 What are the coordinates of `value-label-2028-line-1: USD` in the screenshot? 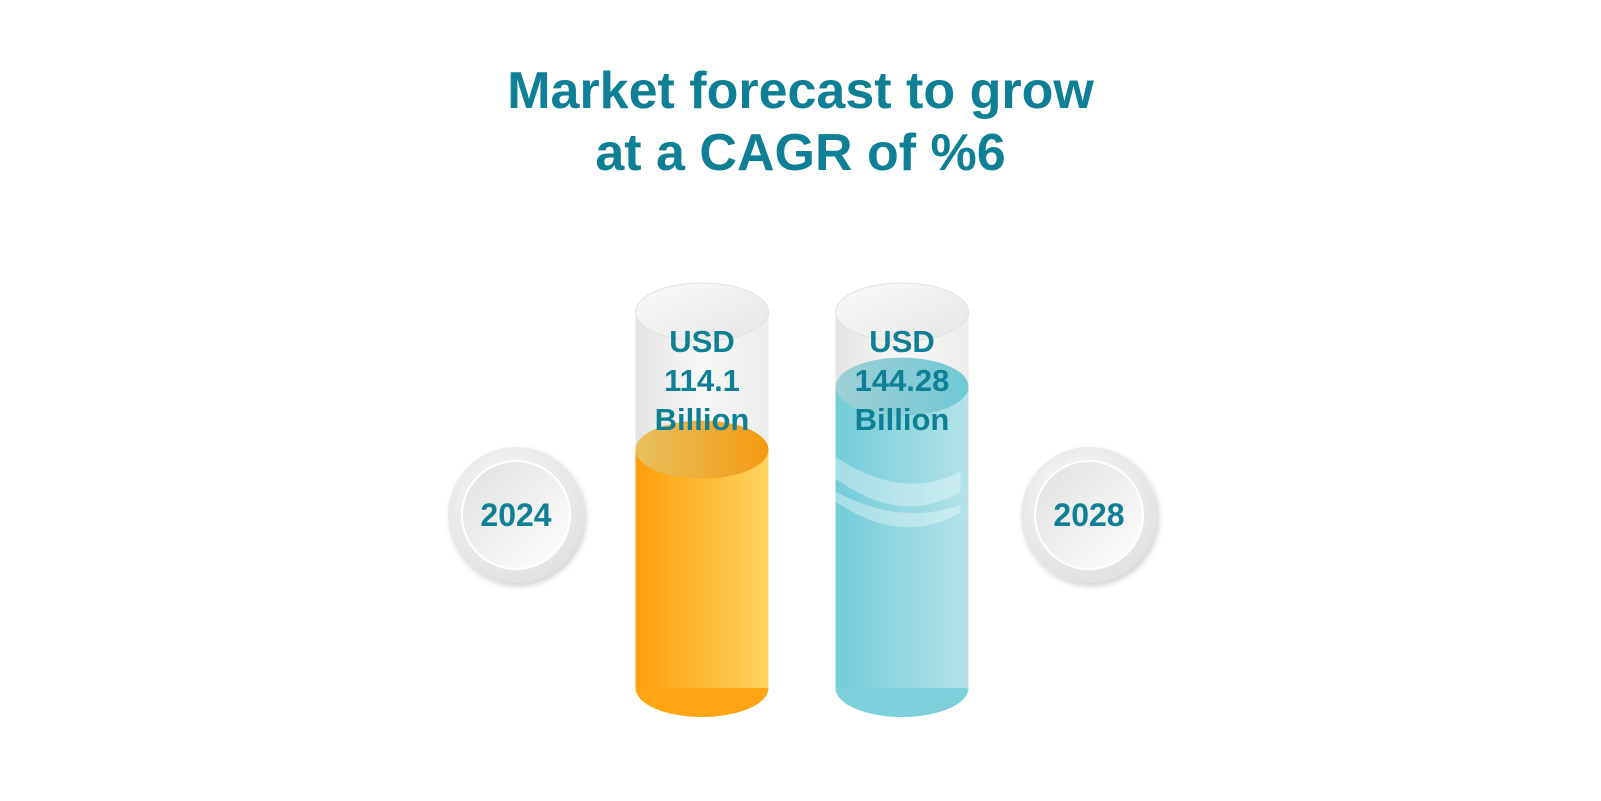 It's located at (901, 341).